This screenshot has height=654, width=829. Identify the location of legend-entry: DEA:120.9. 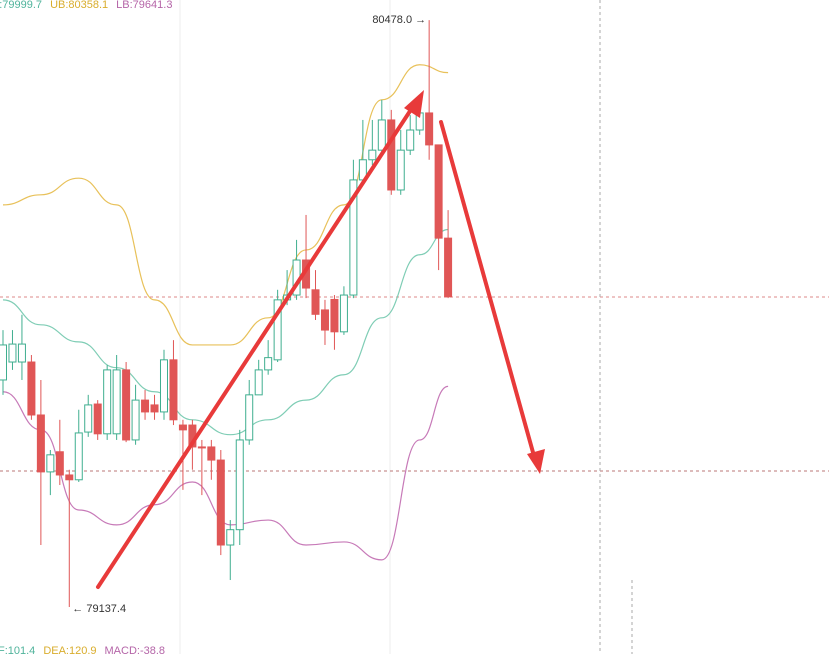
(69, 649).